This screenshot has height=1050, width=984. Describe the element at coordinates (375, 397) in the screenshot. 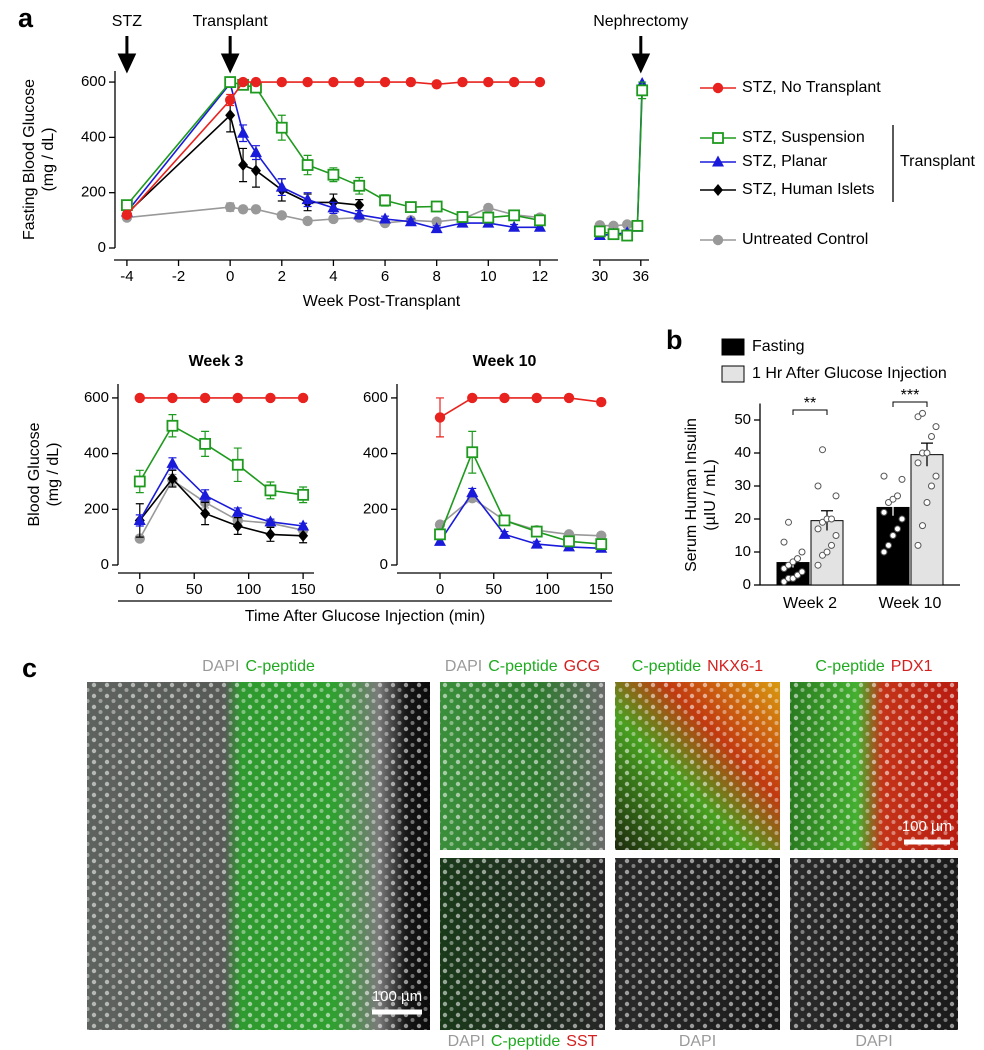

I see `y-tick-label: 600` at that location.